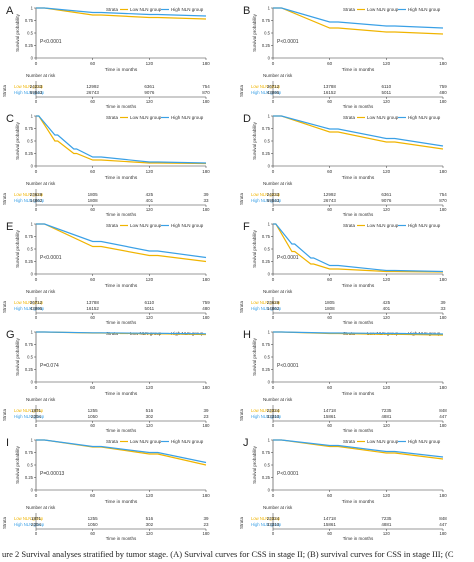 The width and height of the screenshot is (474, 562). What do you see at coordinates (329, 200) in the screenshot?
I see `risk-value-high: 26743` at bounding box center [329, 200].